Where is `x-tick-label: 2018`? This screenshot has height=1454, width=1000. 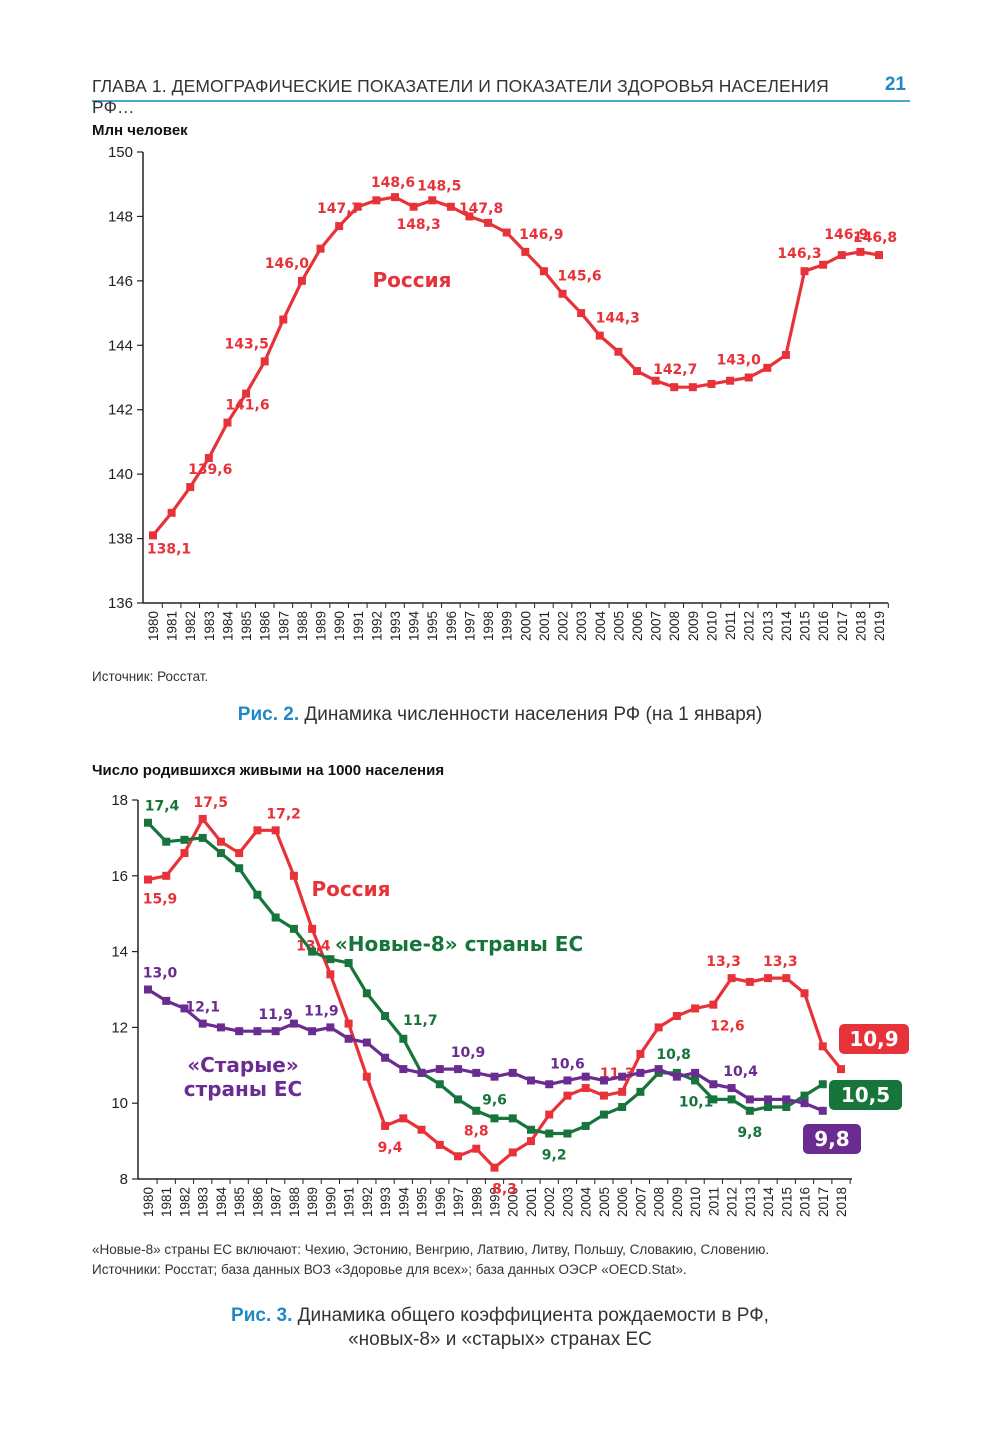 x-tick-label: 2018 is located at coordinates (841, 1202).